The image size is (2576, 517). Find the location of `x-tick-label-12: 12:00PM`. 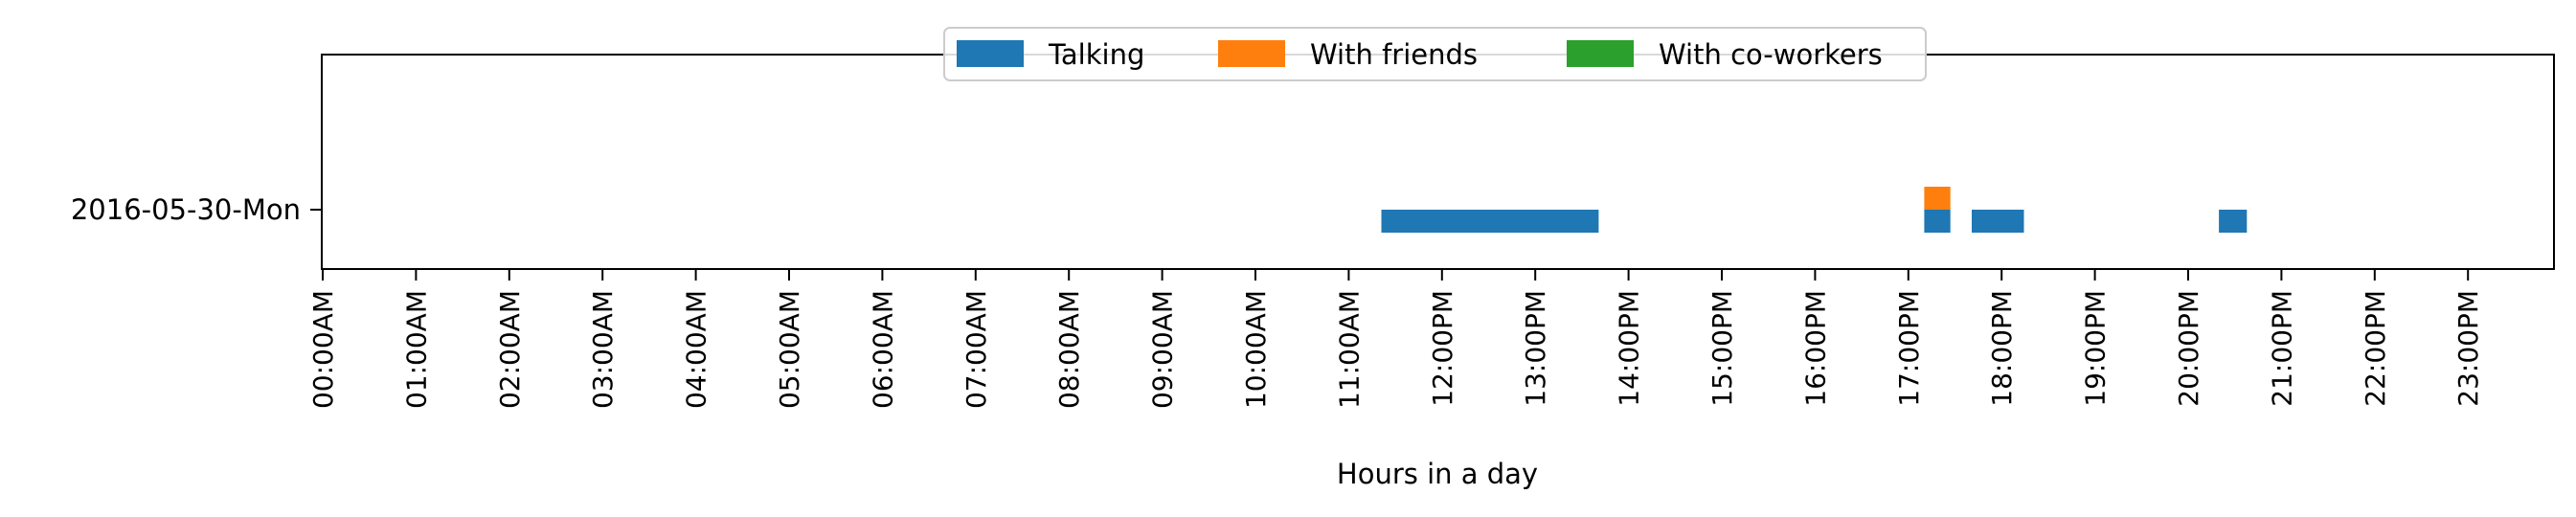

x-tick-label-12: 12:00PM is located at coordinates (1442, 348).